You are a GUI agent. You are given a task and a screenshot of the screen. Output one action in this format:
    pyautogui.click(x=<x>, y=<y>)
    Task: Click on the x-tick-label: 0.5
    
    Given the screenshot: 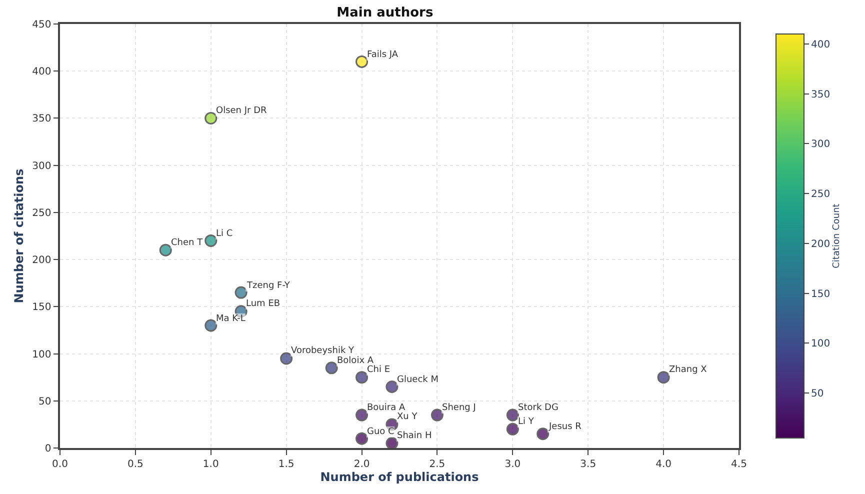 What is the action you would take?
    pyautogui.click(x=135, y=464)
    